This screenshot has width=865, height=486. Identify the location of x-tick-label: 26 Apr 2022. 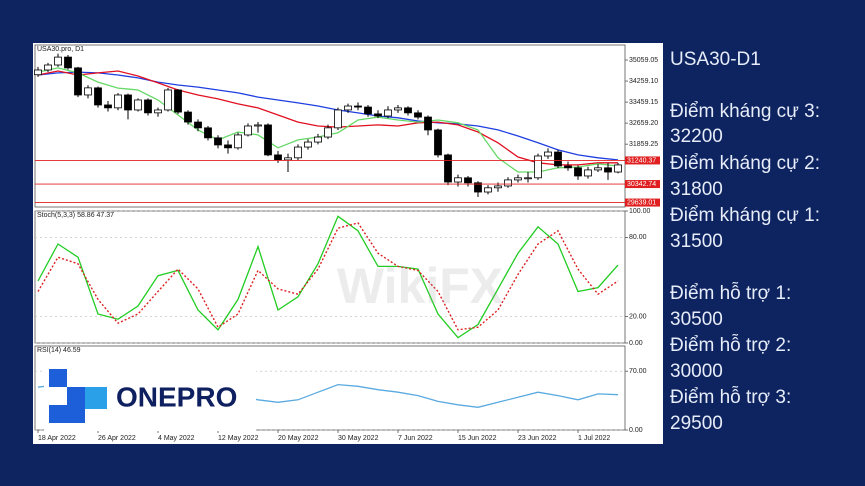
(117, 438).